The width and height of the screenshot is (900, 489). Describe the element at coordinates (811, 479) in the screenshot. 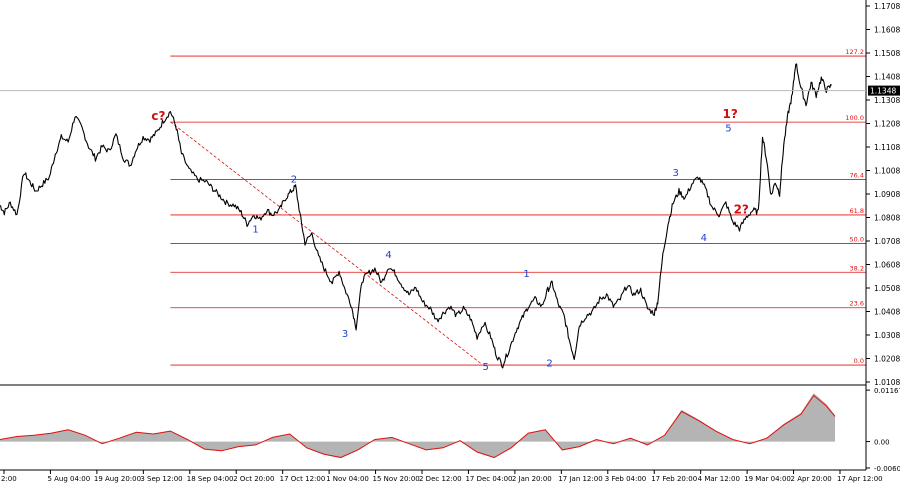

I see `time-label: 2 Apr 20:00` at that location.